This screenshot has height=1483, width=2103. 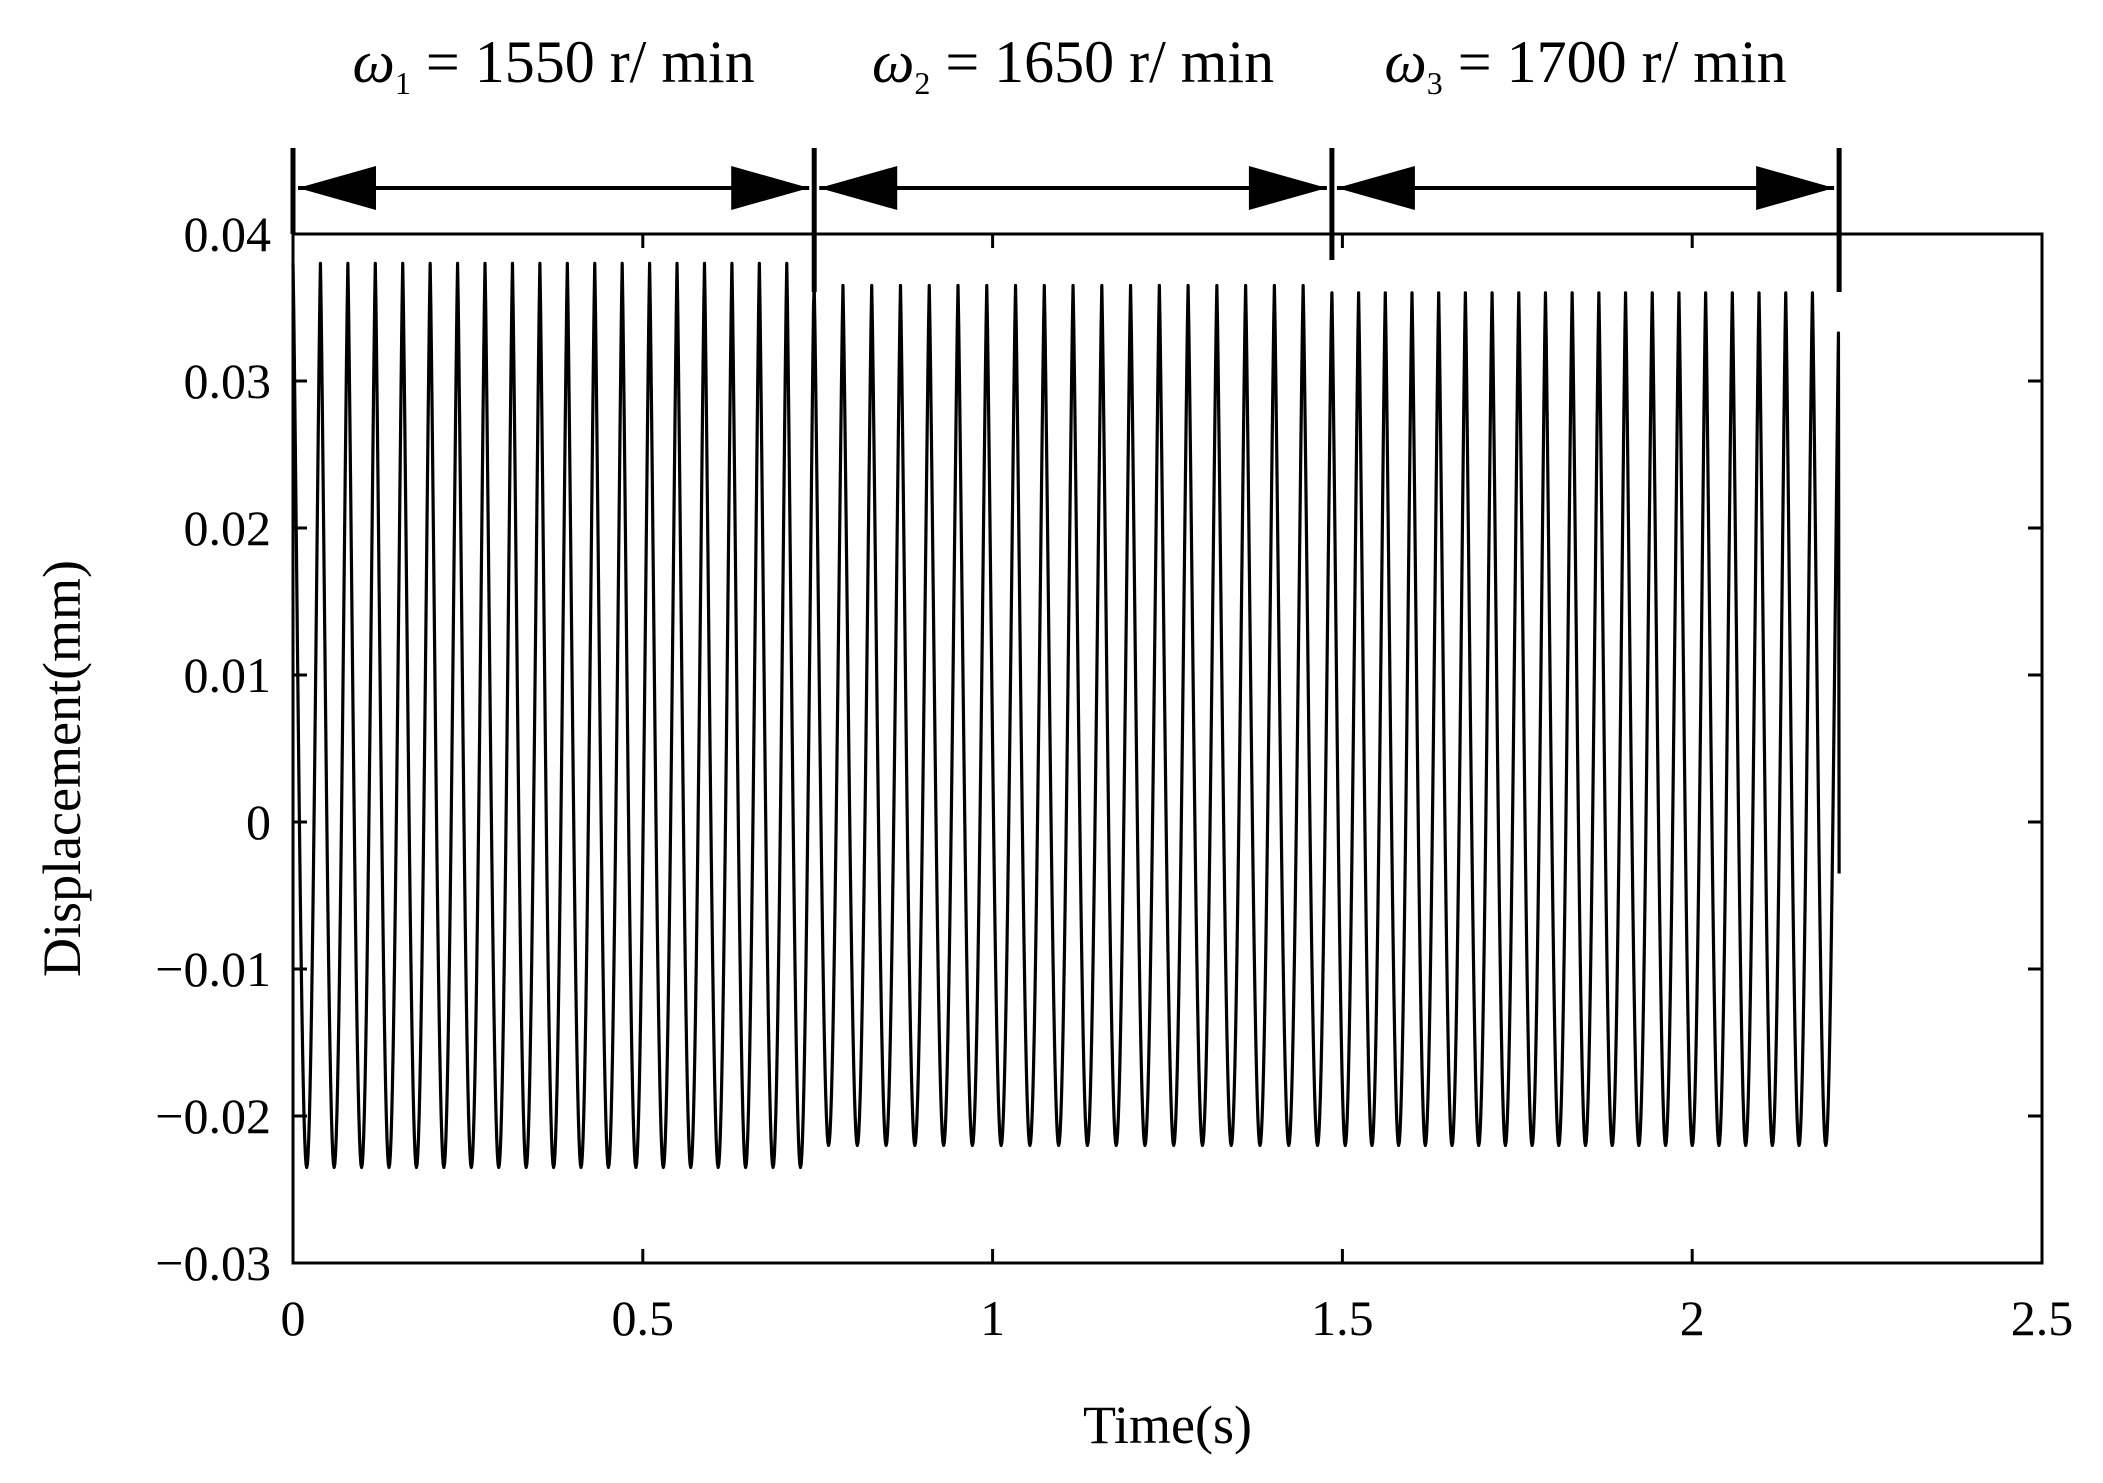 I want to click on y-tick-label: −0.01, so click(x=213, y=969).